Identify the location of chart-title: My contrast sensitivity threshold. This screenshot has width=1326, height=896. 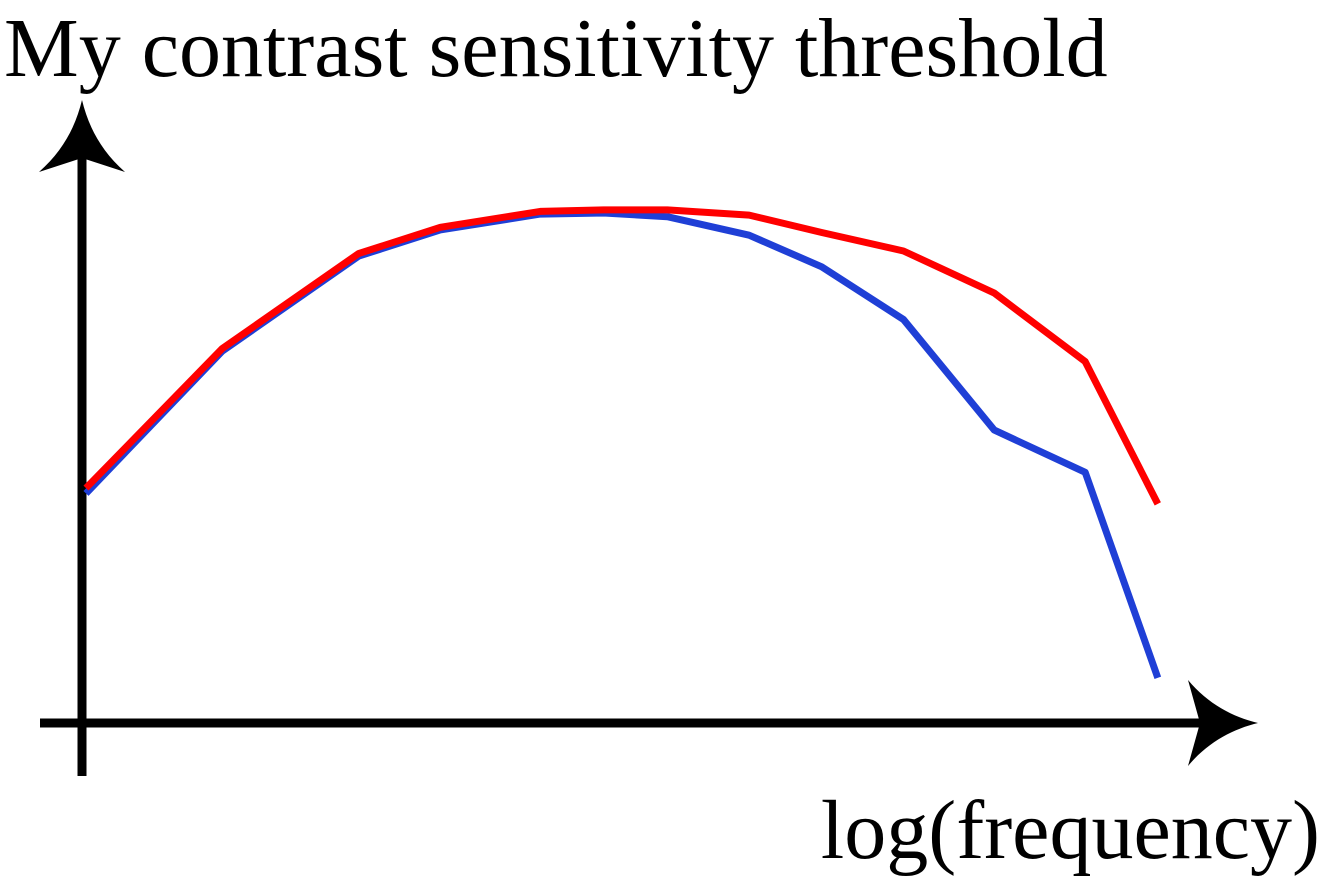
(556, 48).